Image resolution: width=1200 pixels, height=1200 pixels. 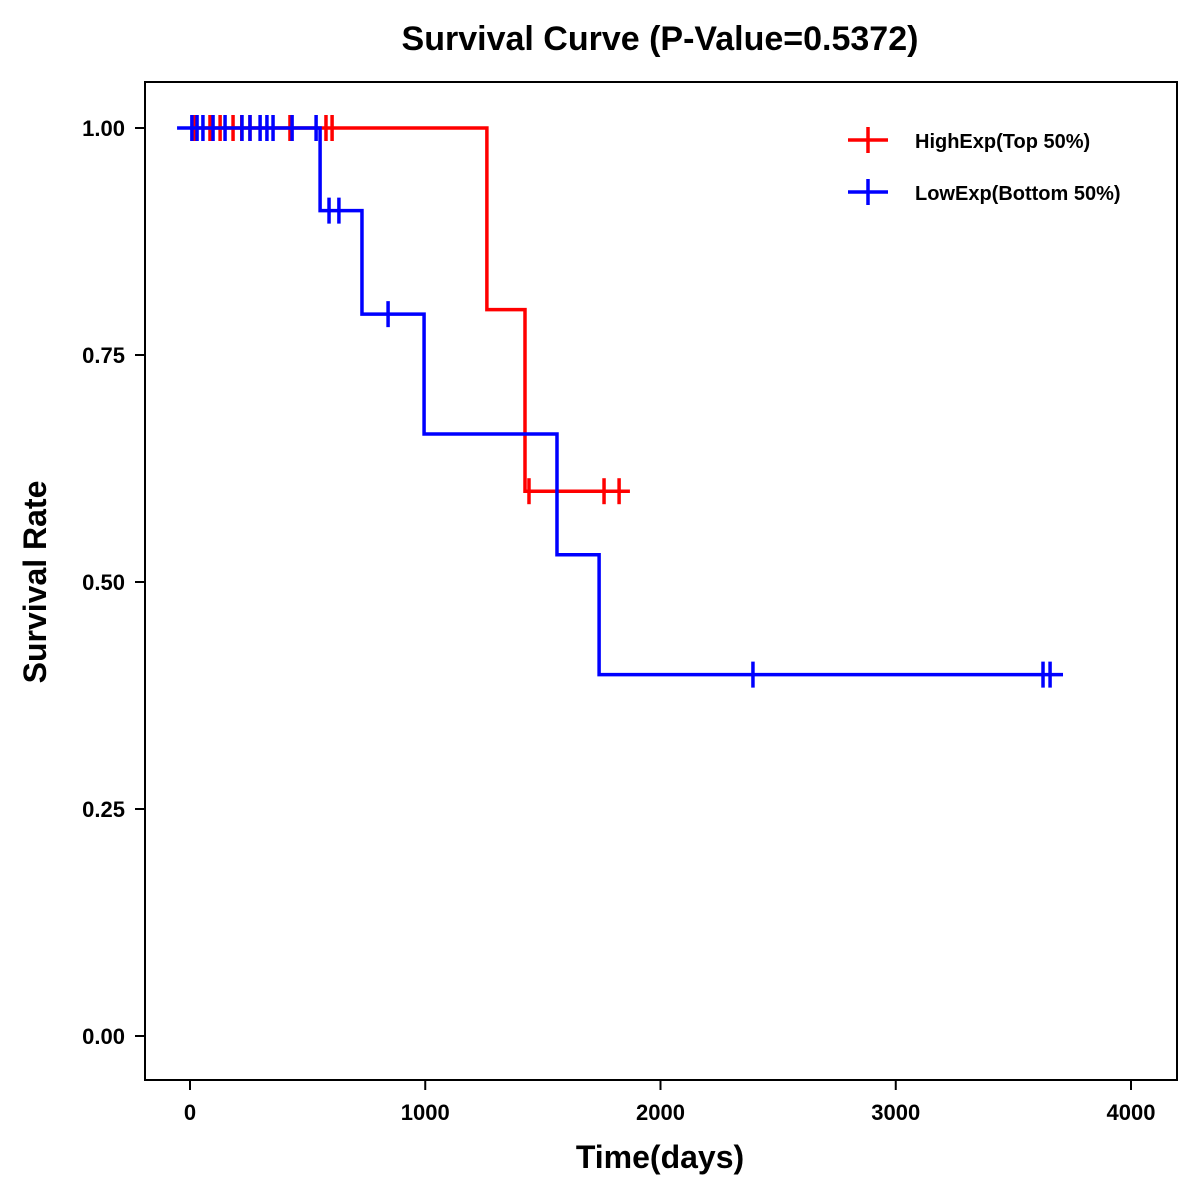 I want to click on y-tick-label: 0.00, so click(x=103, y=1036).